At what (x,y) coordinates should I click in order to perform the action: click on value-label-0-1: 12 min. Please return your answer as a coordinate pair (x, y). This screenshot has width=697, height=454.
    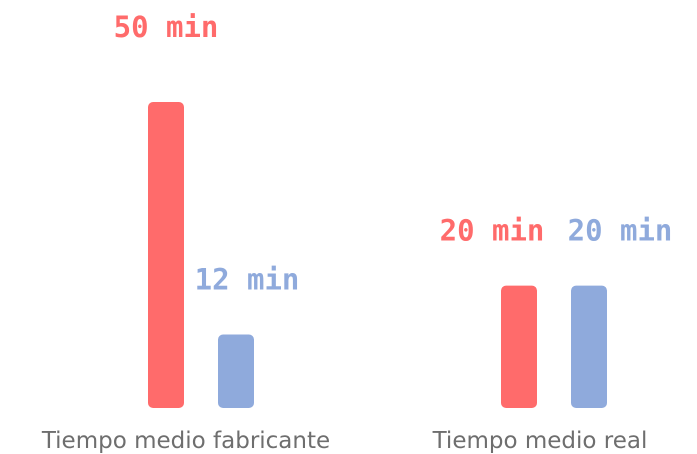
    Looking at the image, I should click on (247, 280).